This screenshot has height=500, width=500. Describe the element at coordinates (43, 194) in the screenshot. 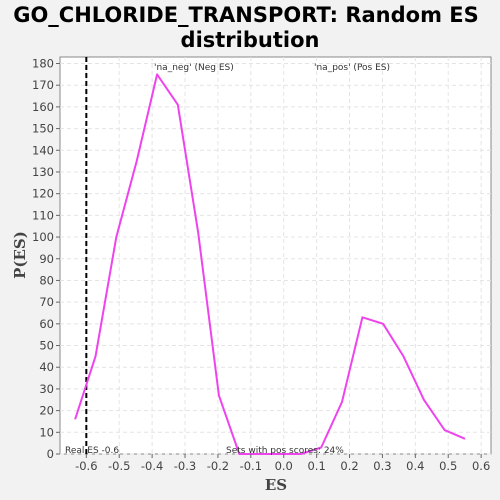

I see `y-tick-label: 120` at that location.